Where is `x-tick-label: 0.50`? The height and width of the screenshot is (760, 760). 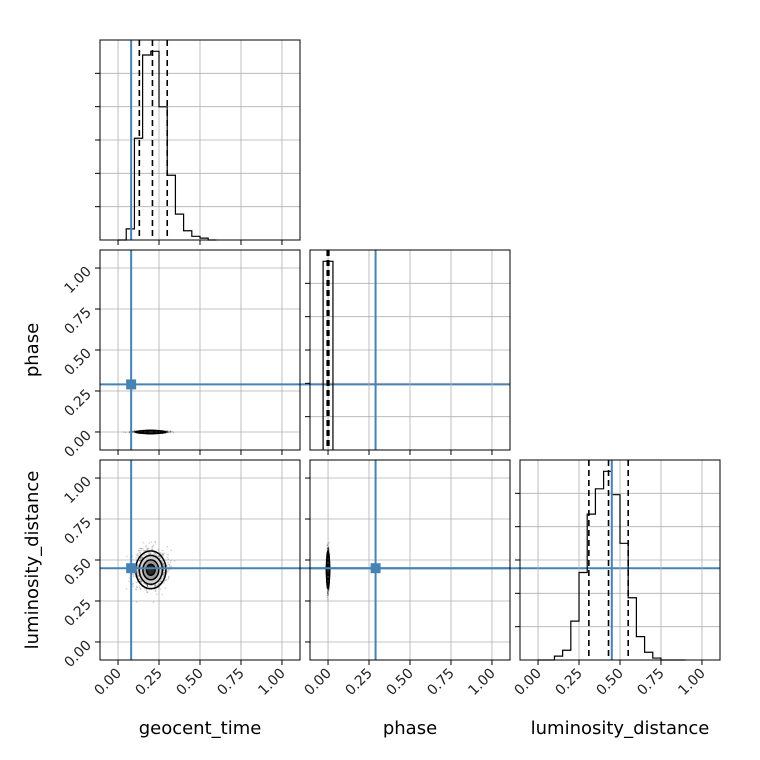 x-tick-label: 0.50 is located at coordinates (189, 682).